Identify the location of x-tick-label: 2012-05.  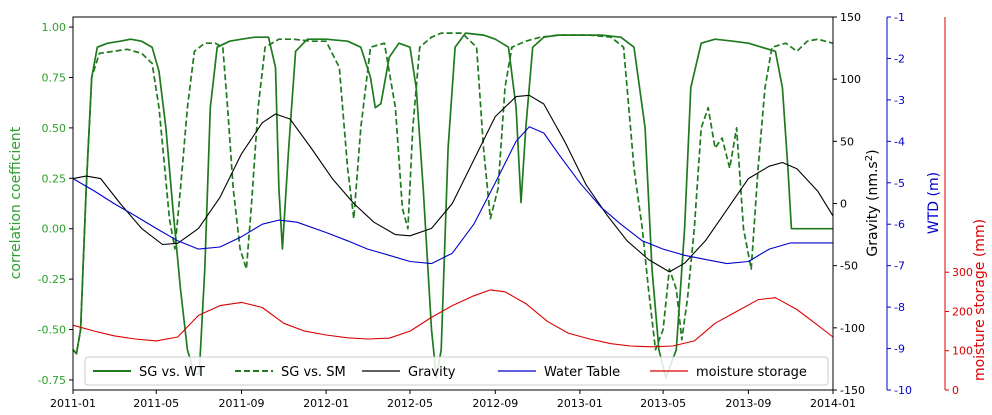
(410, 403).